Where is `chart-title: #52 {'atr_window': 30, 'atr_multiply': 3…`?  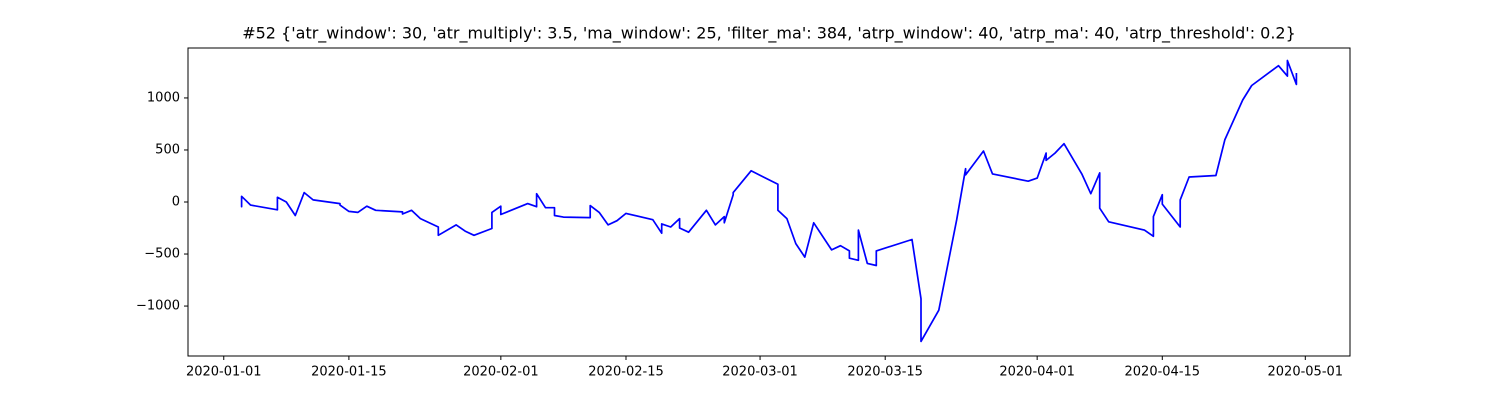
chart-title: #52 {'atr_window': 30, 'atr_multiply': 3… is located at coordinates (769, 34).